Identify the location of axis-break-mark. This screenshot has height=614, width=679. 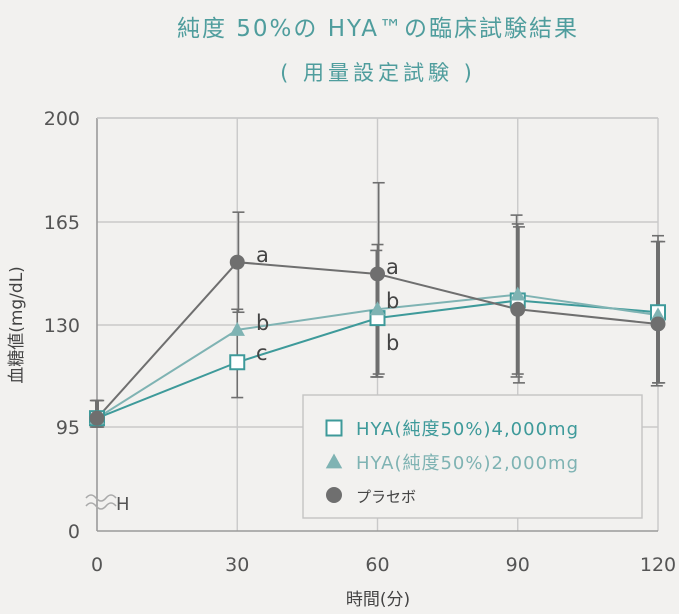
(101, 502).